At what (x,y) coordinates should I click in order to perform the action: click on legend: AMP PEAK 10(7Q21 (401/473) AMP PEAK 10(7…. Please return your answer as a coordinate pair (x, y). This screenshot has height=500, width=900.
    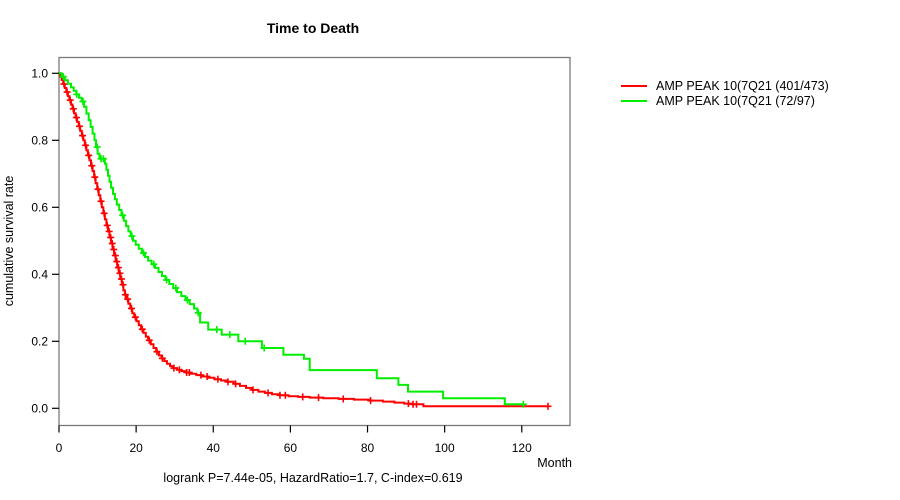
    Looking at the image, I should click on (725, 93).